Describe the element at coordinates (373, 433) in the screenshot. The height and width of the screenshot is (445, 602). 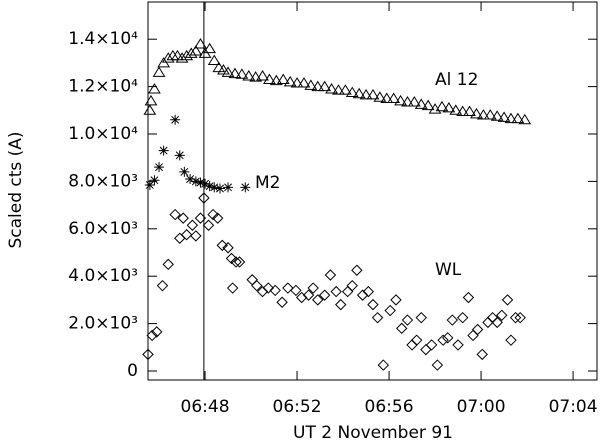
I see `x-axis-label: UT 2 November 91` at that location.